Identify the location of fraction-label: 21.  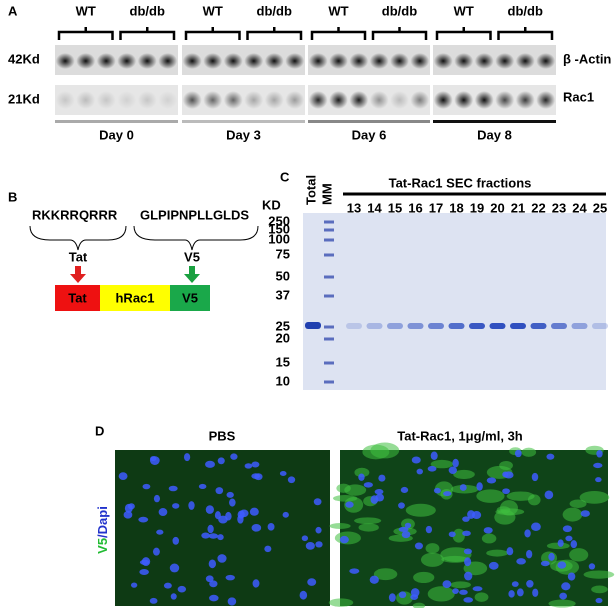
(518, 207).